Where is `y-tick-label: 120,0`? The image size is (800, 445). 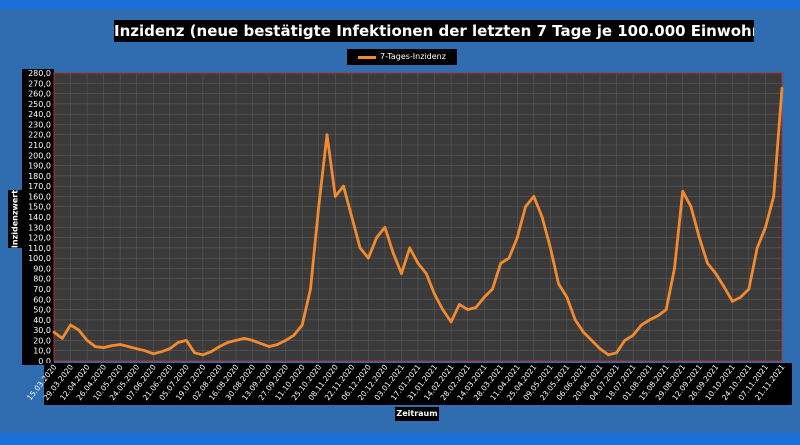
y-tick-label: 120,0 is located at coordinates (39, 238).